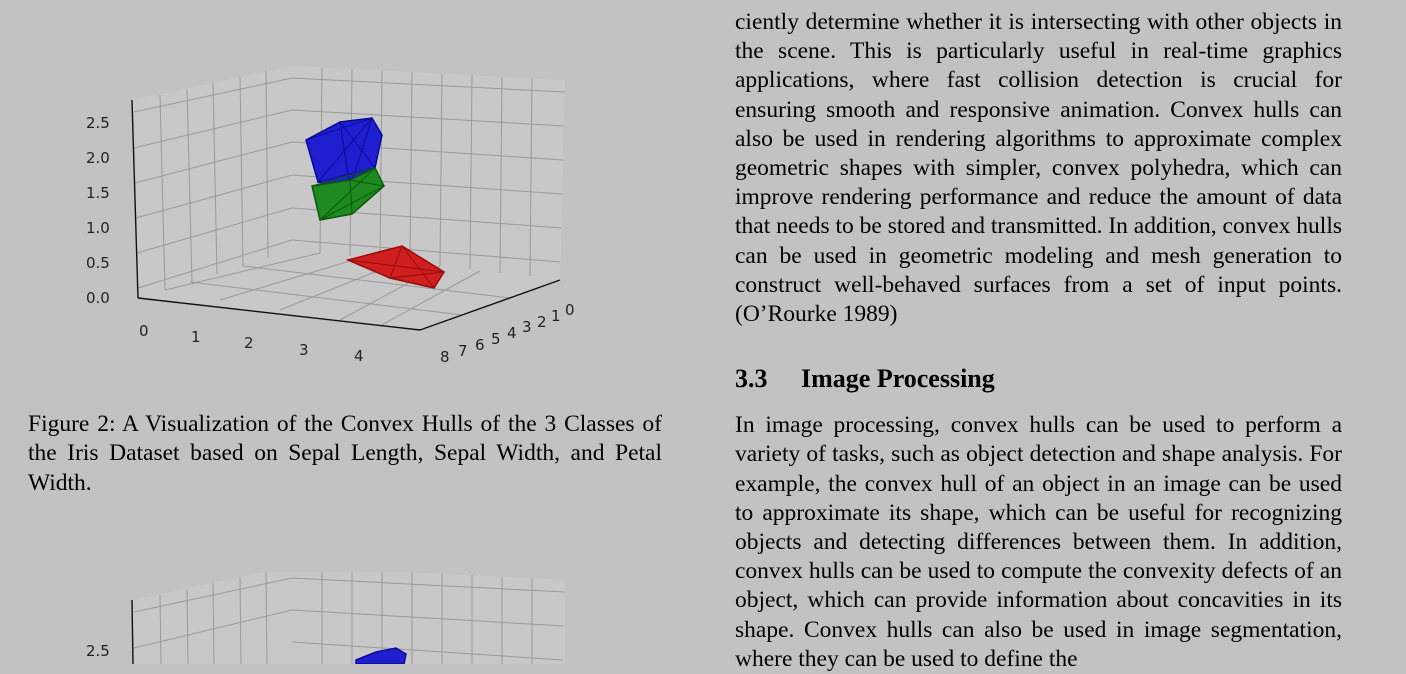  I want to click on x-tick-labels: 0 1 2 3 4, so click(251, 343).